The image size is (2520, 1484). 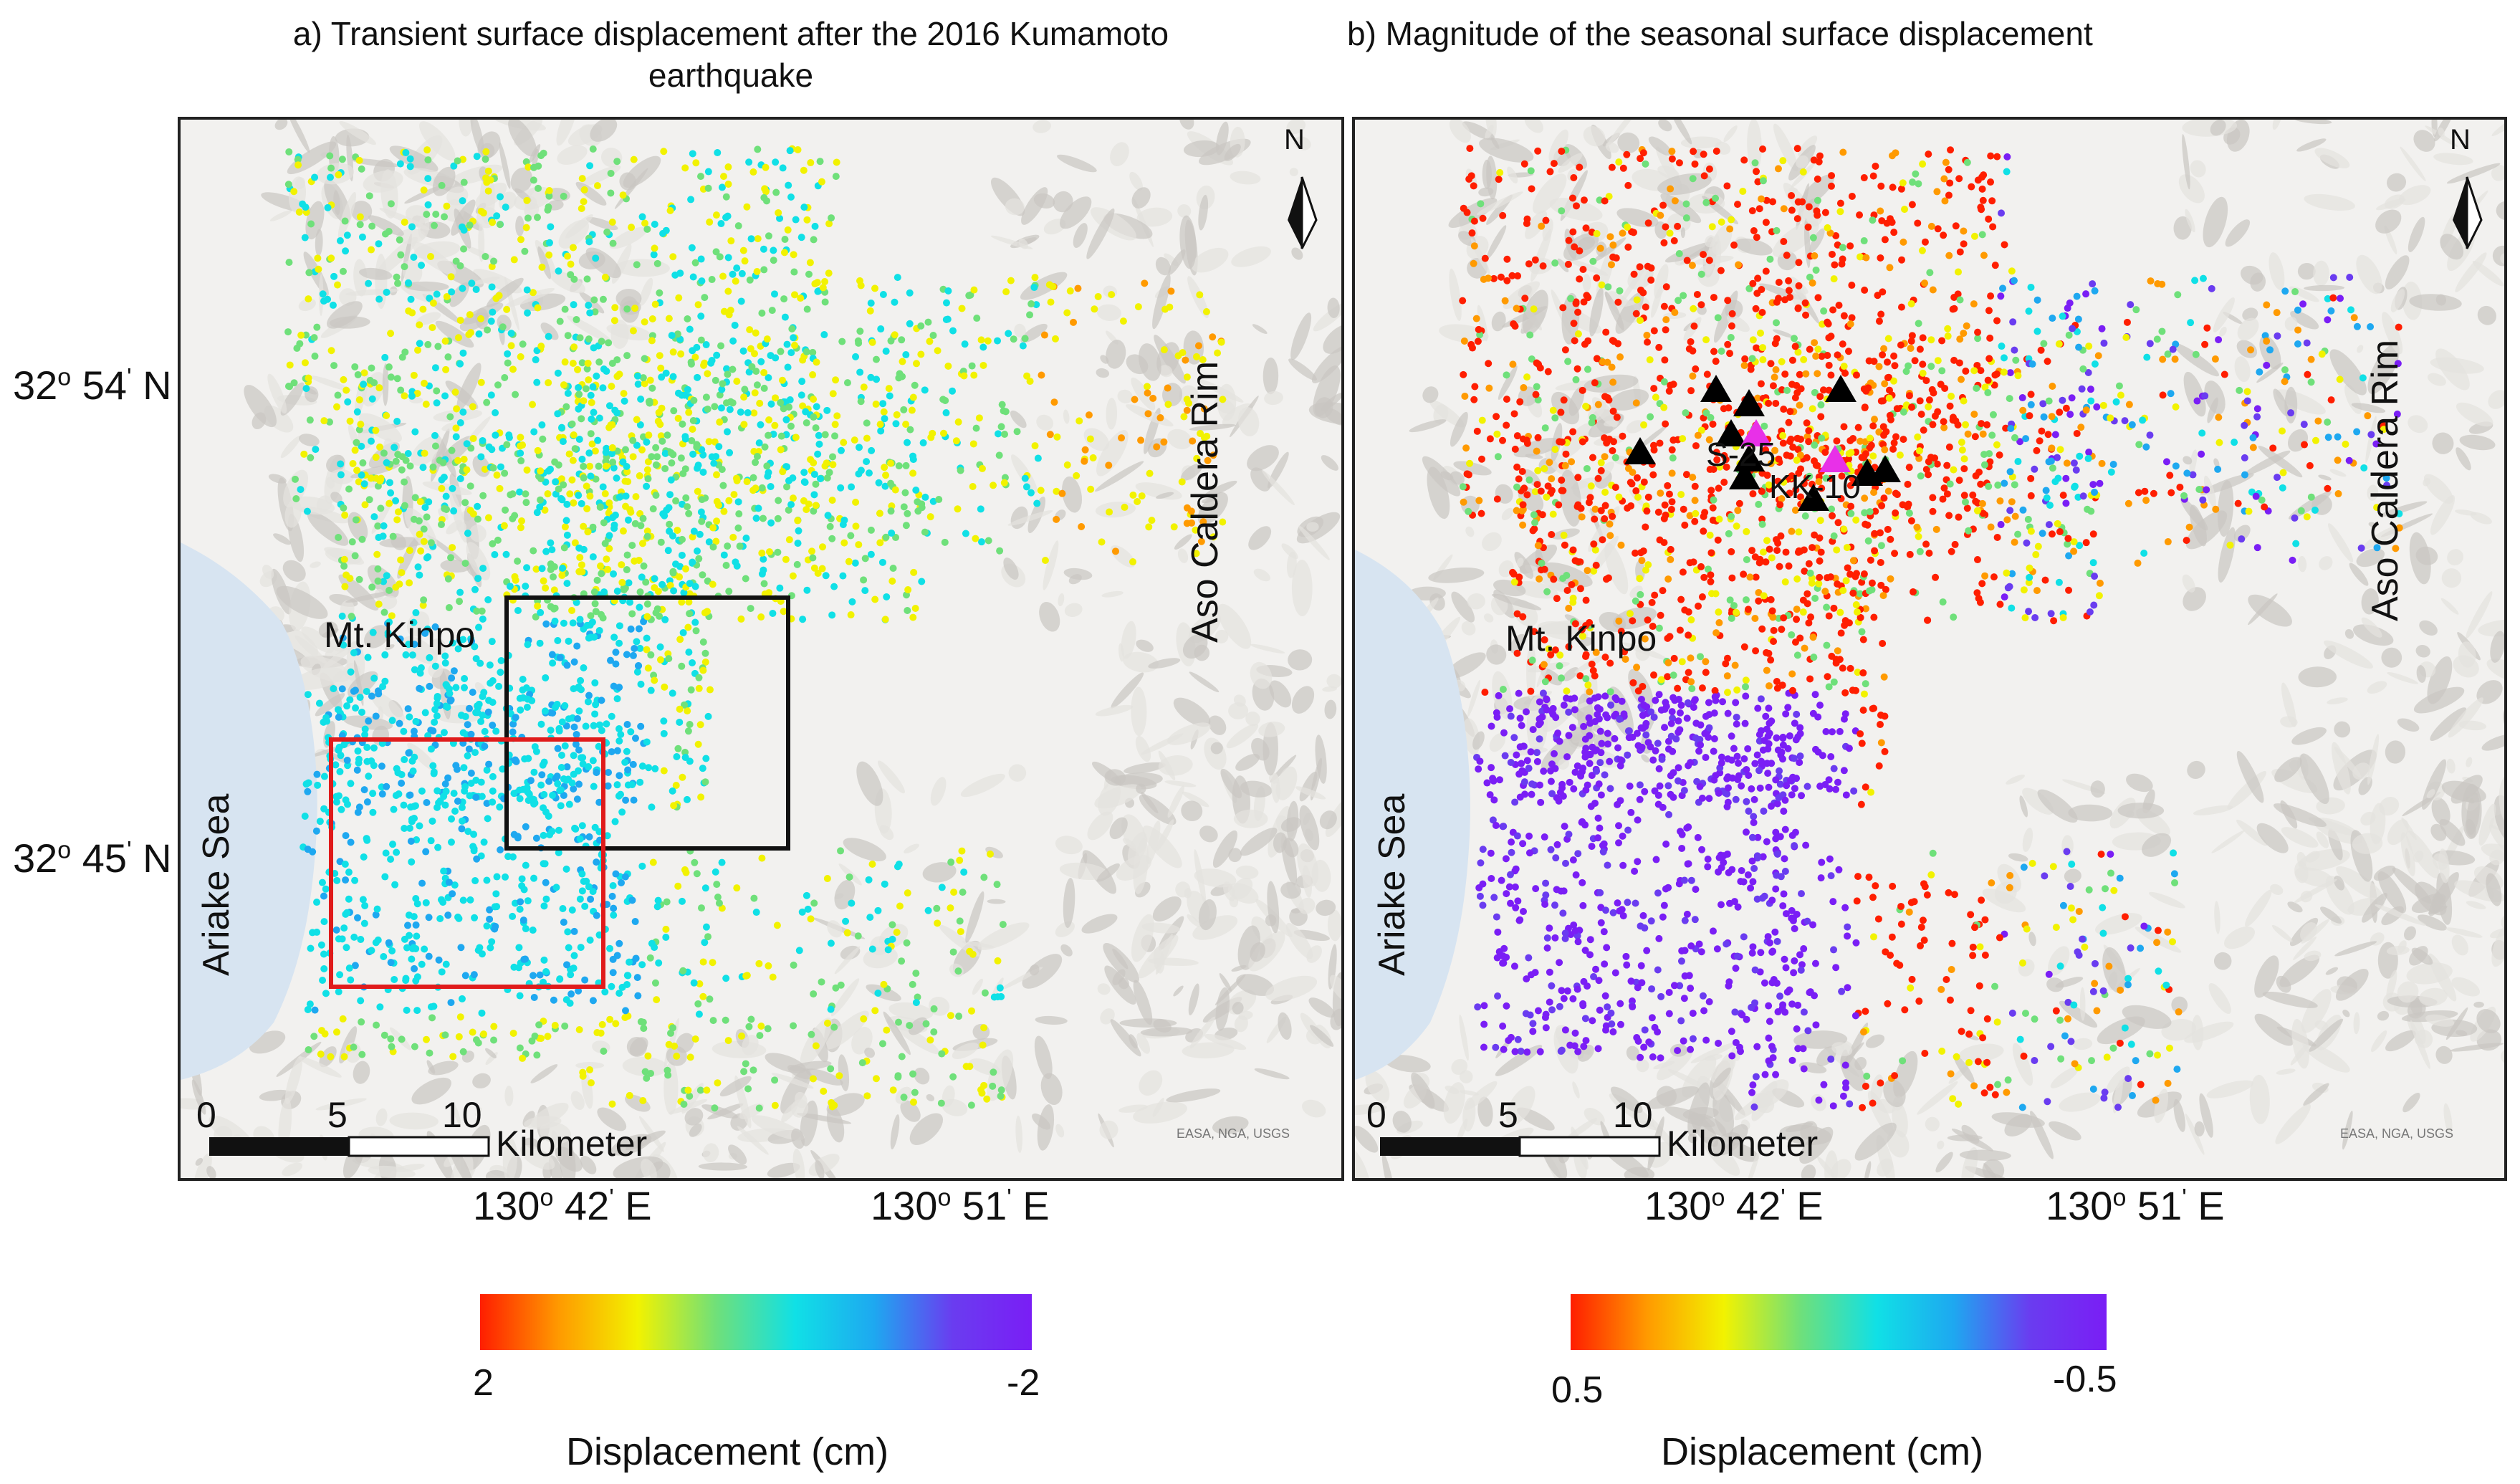 I want to click on lat-tick-45: 32o 45' N, so click(x=92, y=858).